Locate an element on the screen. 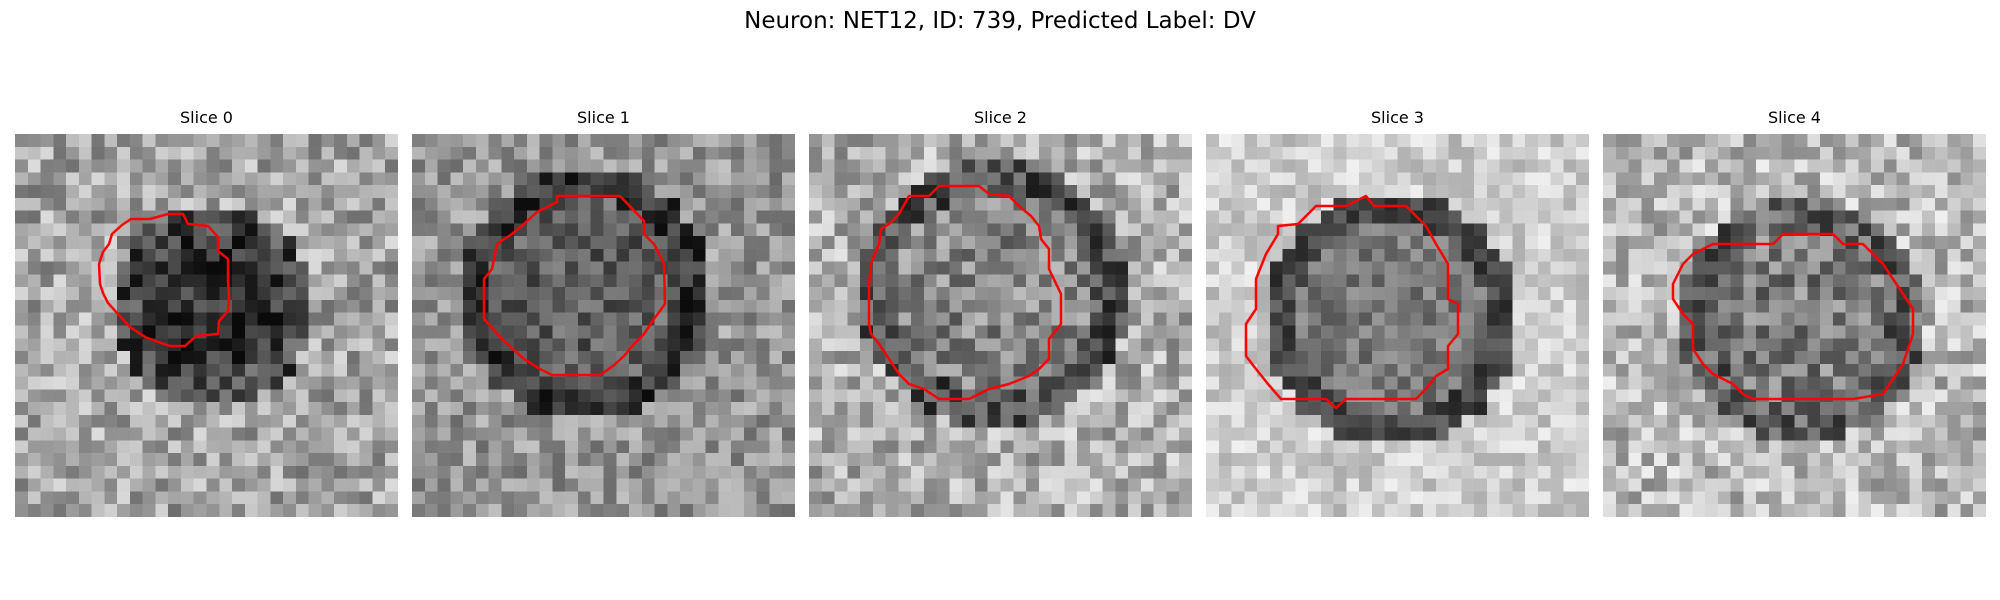 This screenshot has height=600, width=2000. slice-title: Slice 4 is located at coordinates (1794, 117).